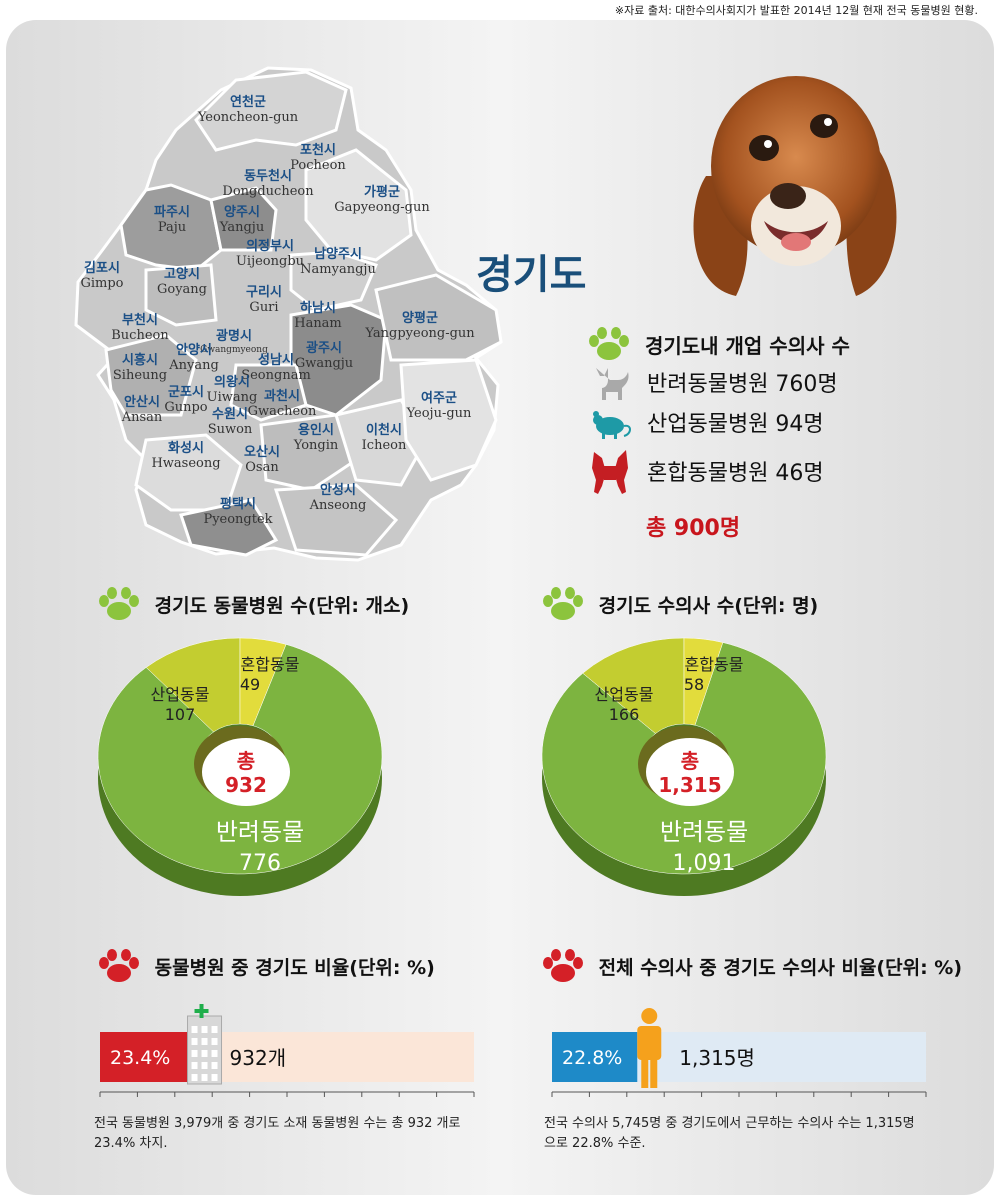 The width and height of the screenshot is (1000, 1197). Describe the element at coordinates (595, 1057) in the screenshot. I see `bar-value-fill` at that location.